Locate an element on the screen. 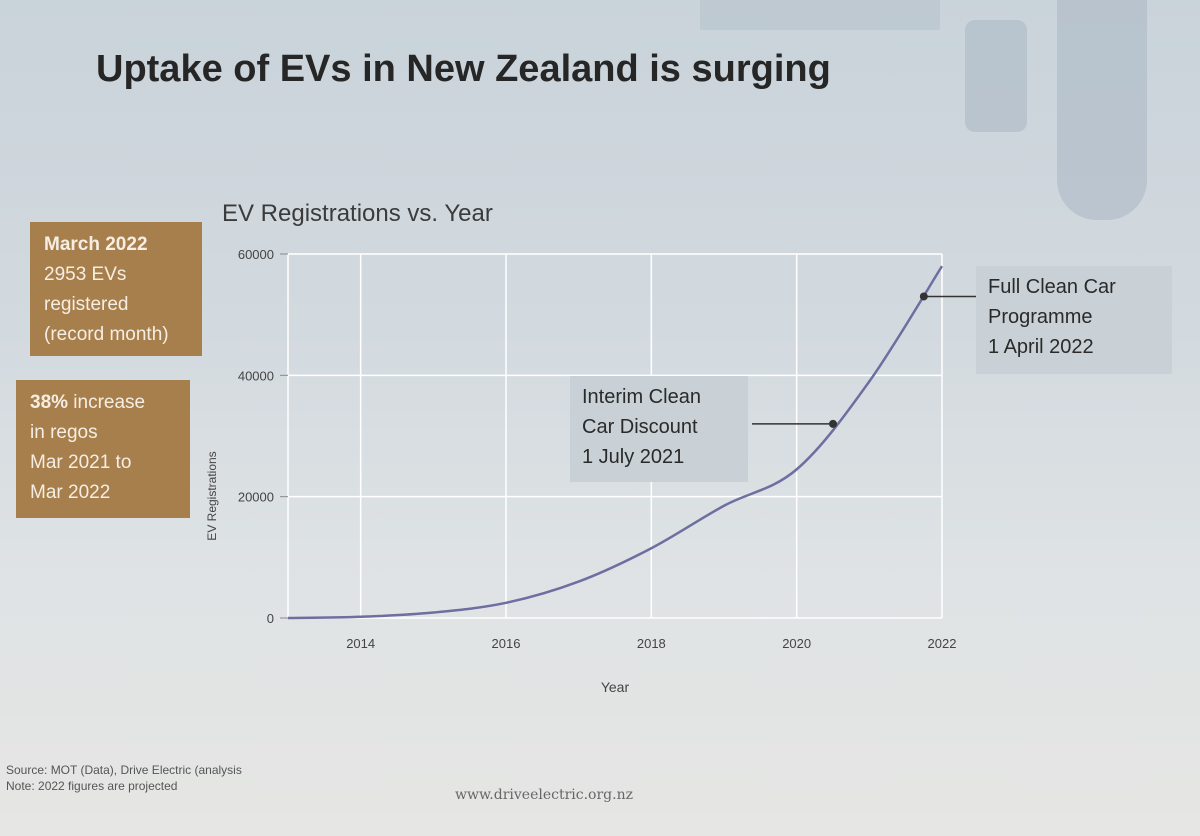 The width and height of the screenshot is (1200, 836). y-axis-label: EV Registrations is located at coordinates (212, 495).